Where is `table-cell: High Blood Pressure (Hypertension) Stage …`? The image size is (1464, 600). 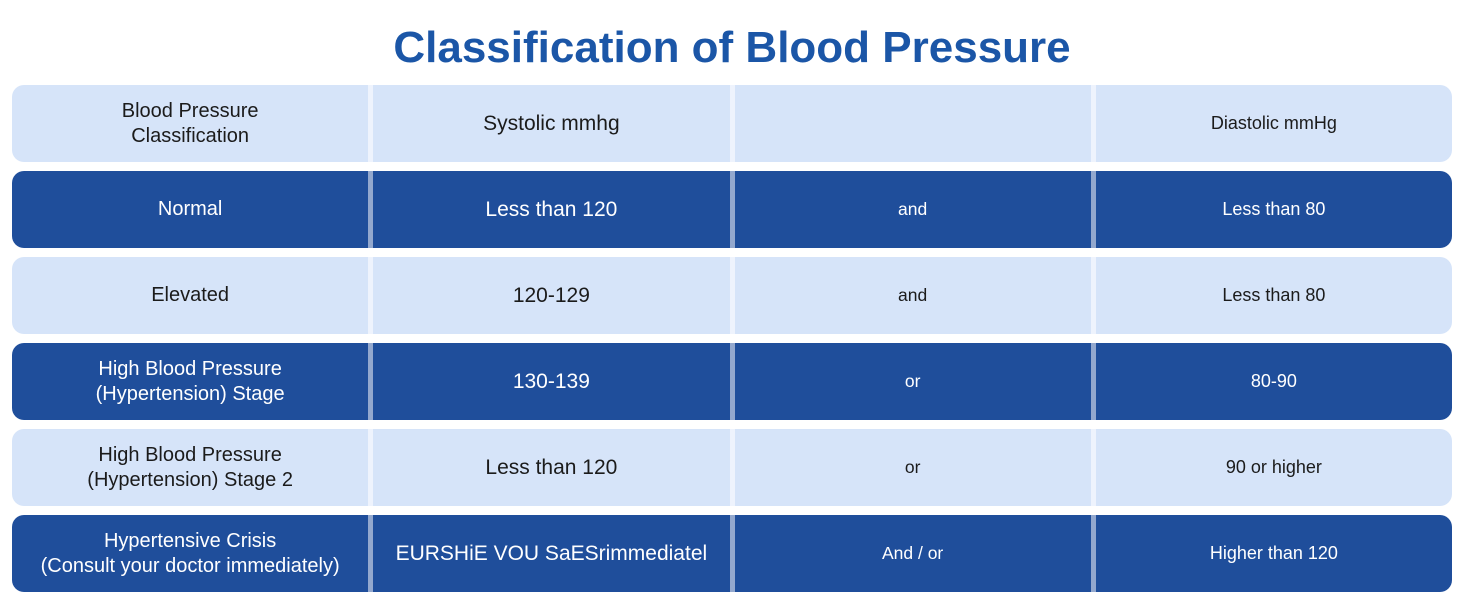 table-cell: High Blood Pressure (Hypertension) Stage … is located at coordinates (190, 467).